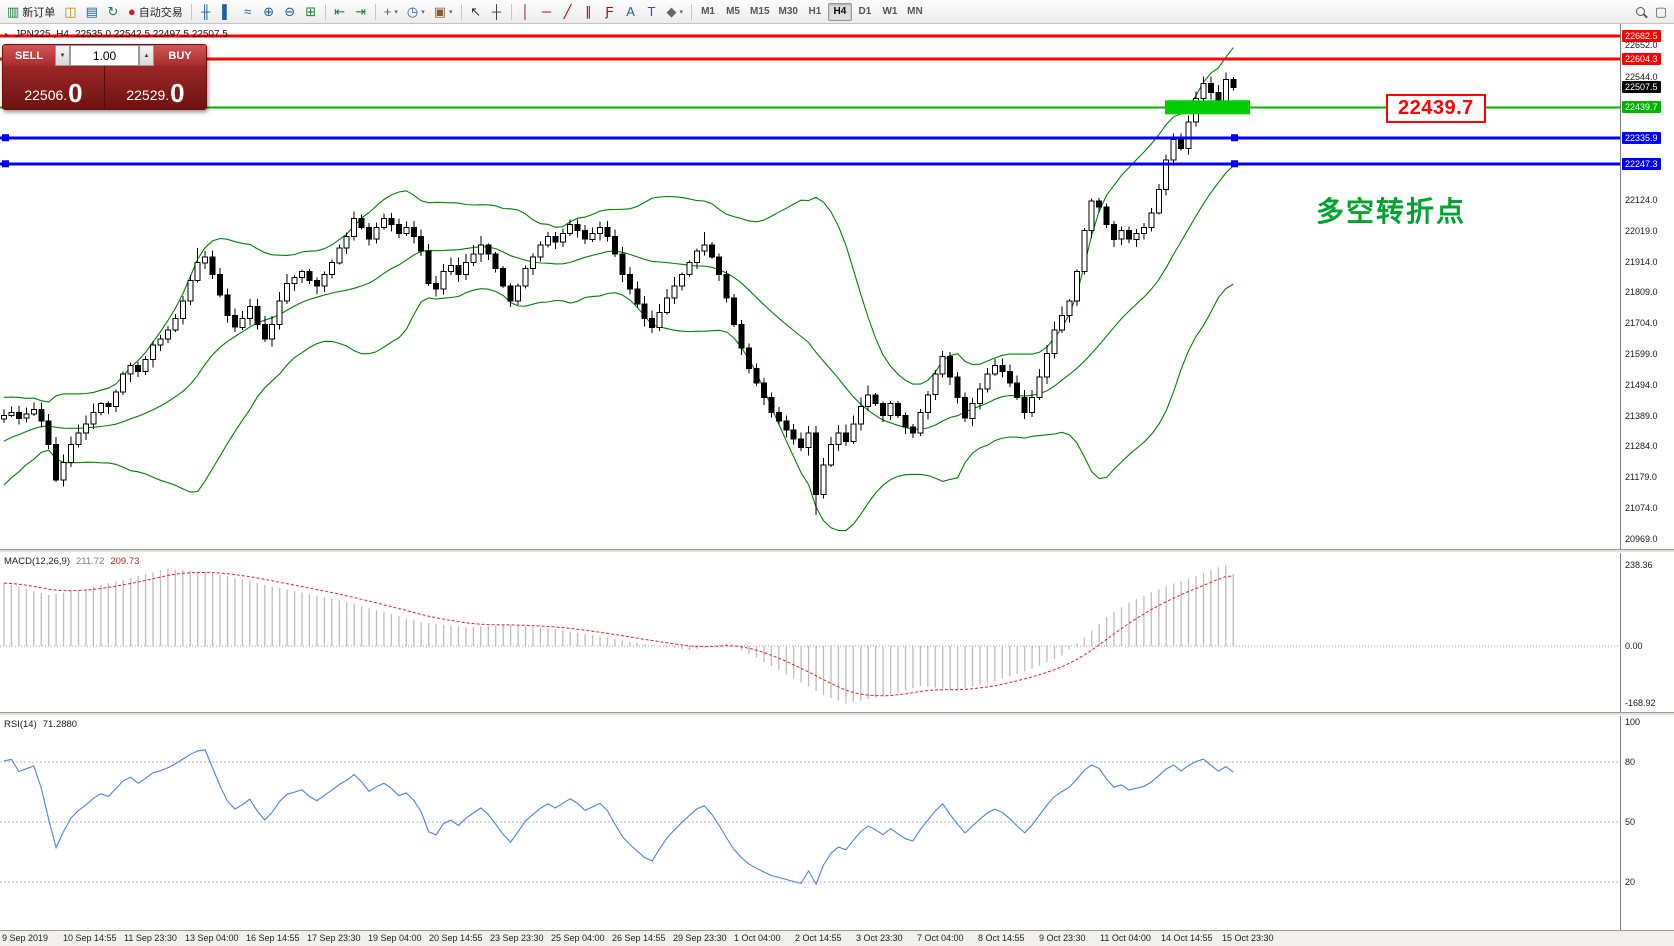  I want to click on bar-chart-type-button-glyph: ╫, so click(206, 11).